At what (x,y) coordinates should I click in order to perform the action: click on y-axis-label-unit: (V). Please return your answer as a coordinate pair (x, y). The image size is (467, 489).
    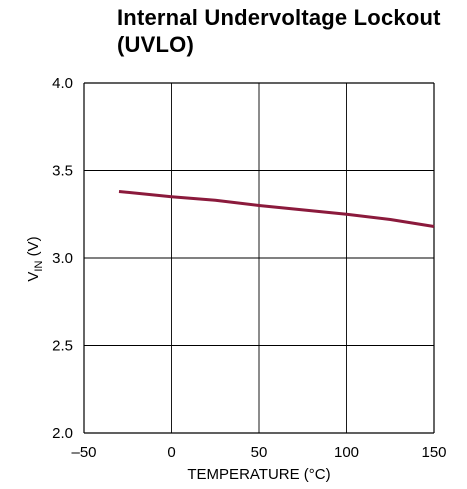
    Looking at the image, I should click on (33, 248).